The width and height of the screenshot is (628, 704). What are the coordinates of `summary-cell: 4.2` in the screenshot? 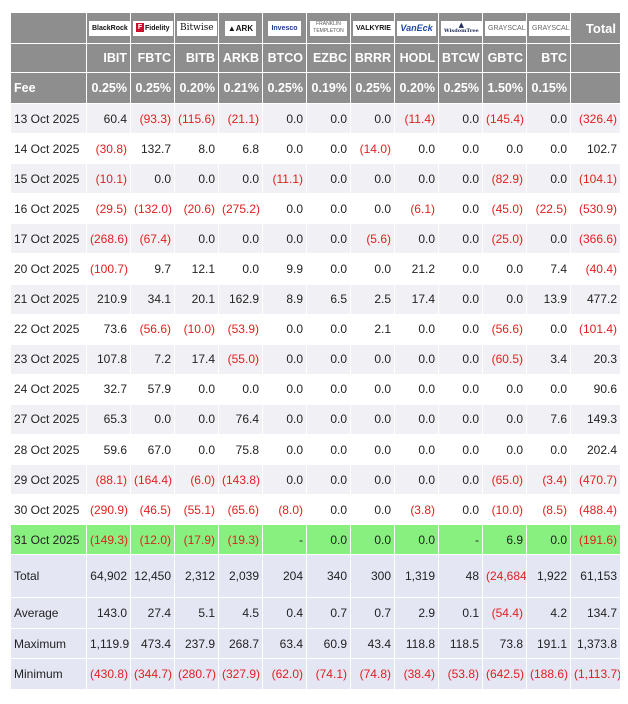 It's located at (548, 613).